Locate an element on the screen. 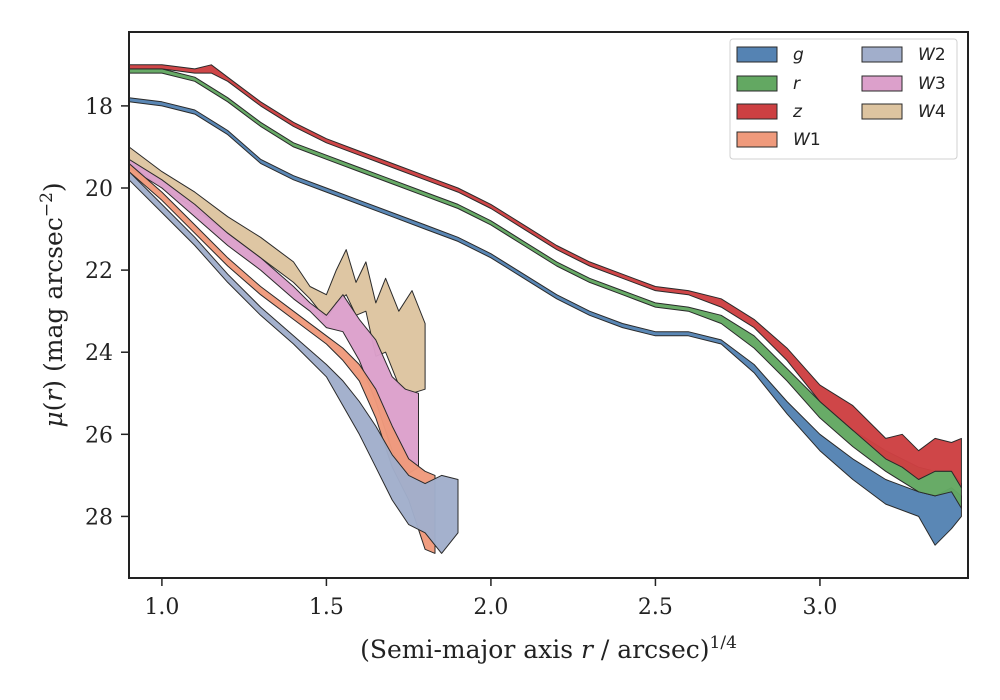  legend-item-w4: W4 is located at coordinates (903, 112).